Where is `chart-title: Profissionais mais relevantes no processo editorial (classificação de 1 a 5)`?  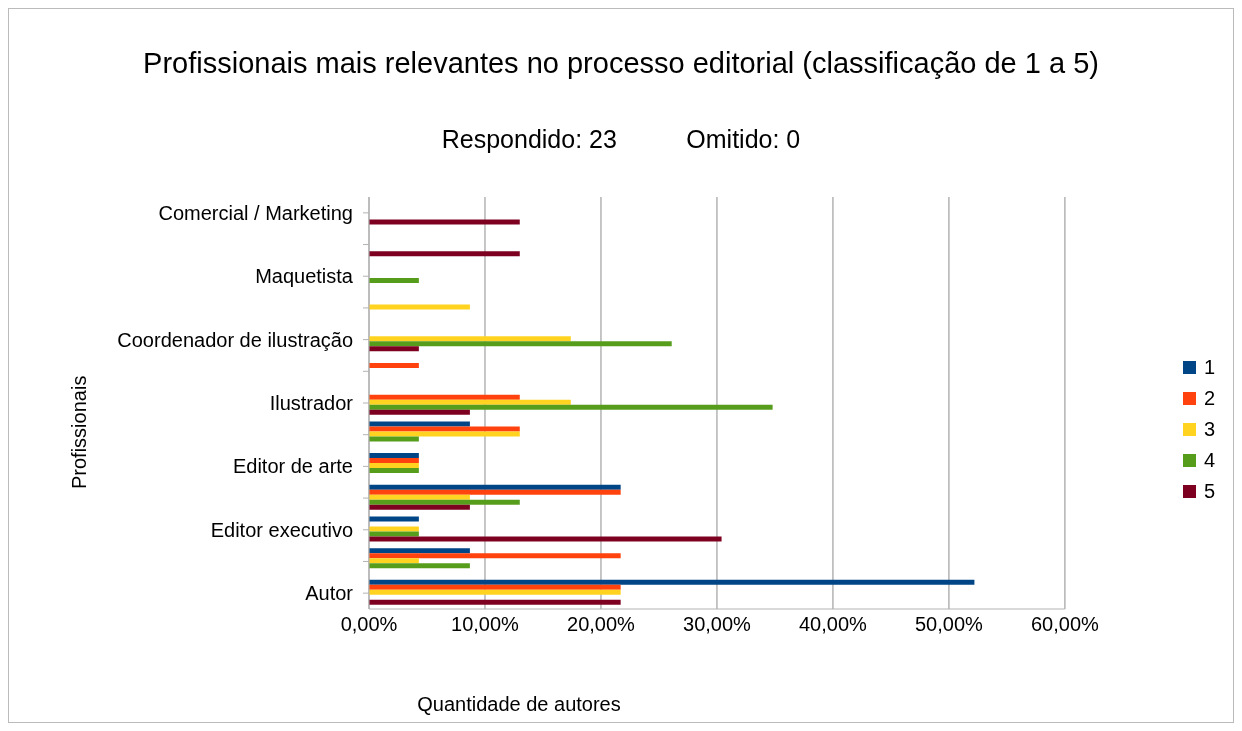
chart-title: Profissionais mais relevantes no processo editorial (classificação de 1 a 5) is located at coordinates (621, 63).